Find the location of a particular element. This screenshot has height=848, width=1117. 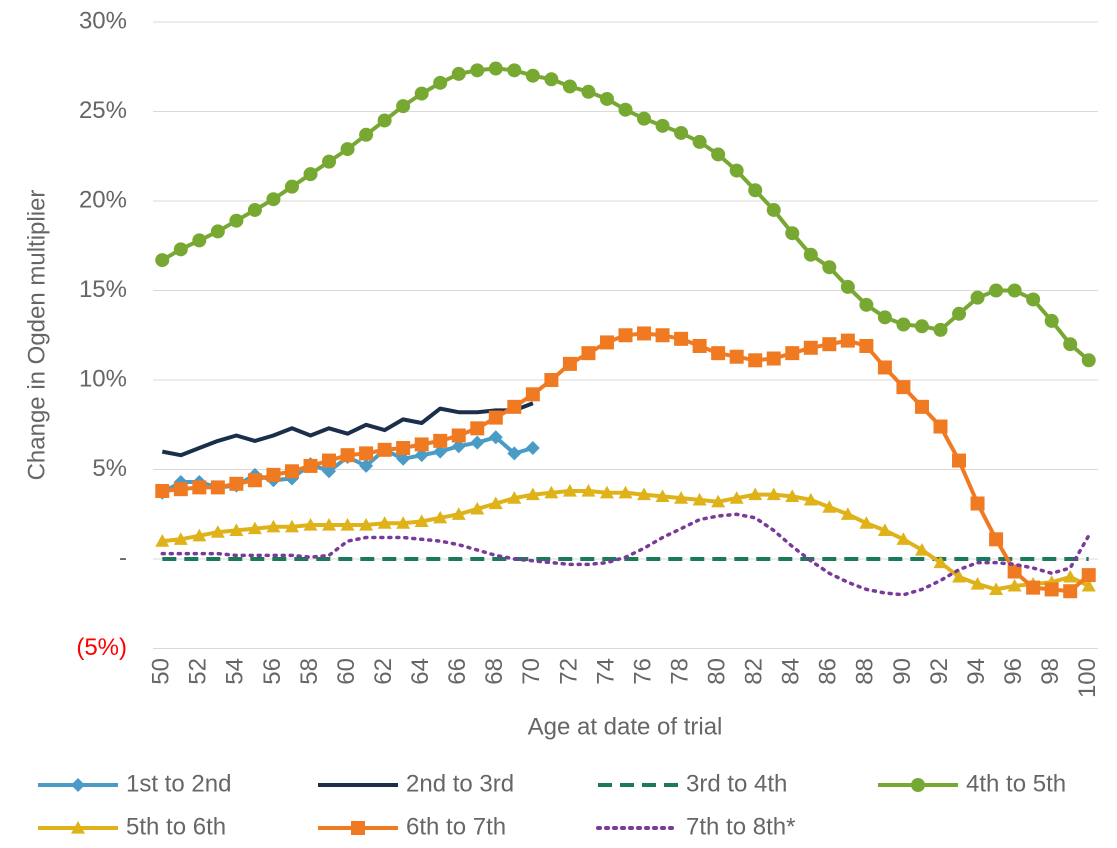

x-tick-label: 100 is located at coordinates (1087, 678).